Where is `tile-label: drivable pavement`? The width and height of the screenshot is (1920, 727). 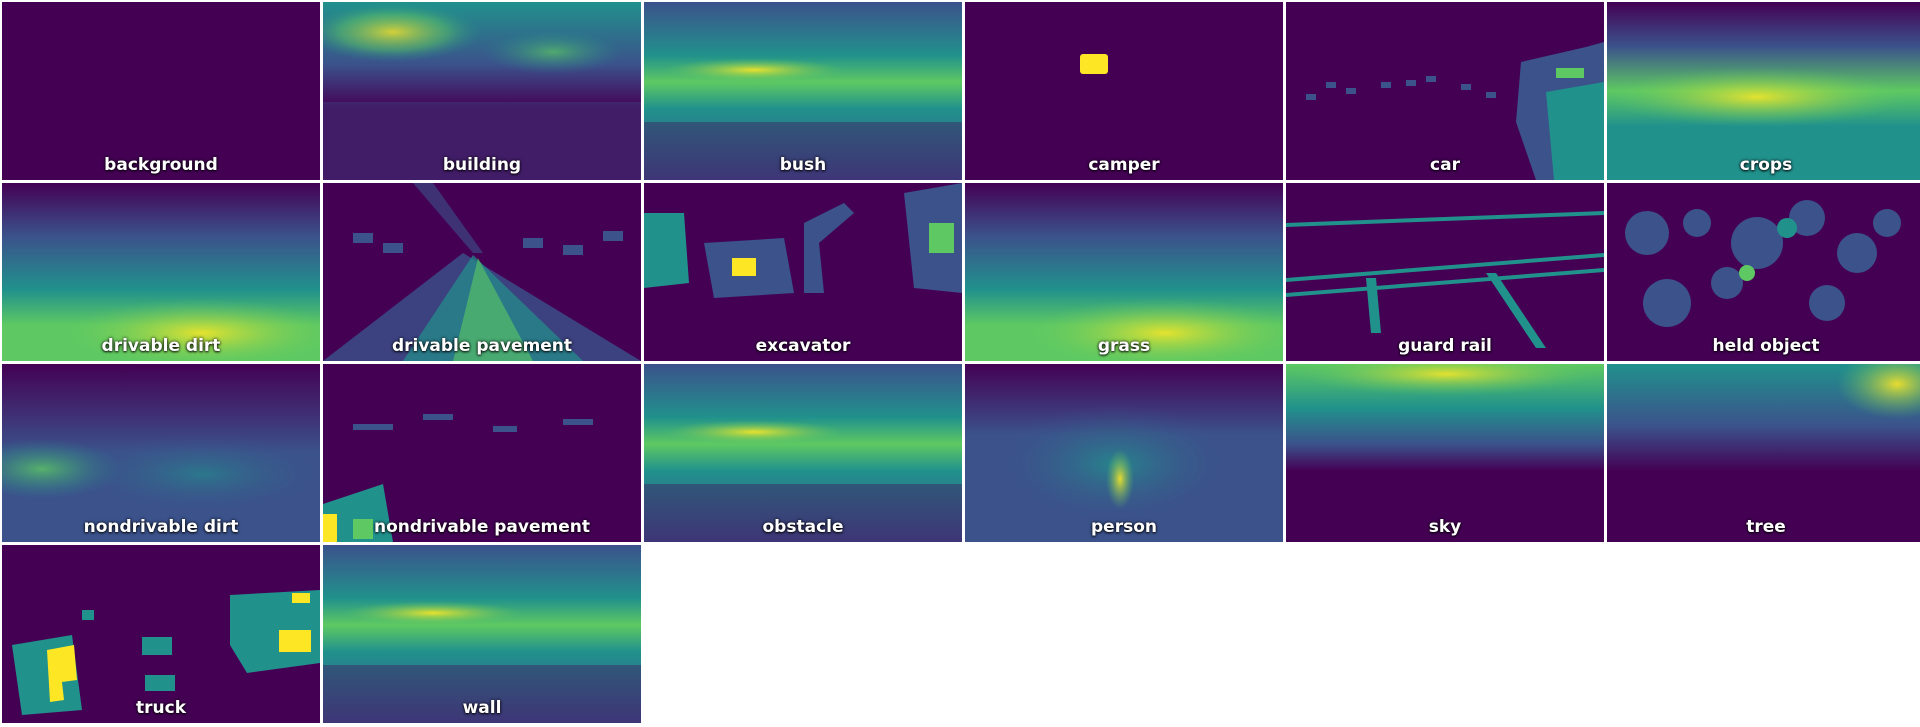 tile-label: drivable pavement is located at coordinates (482, 346).